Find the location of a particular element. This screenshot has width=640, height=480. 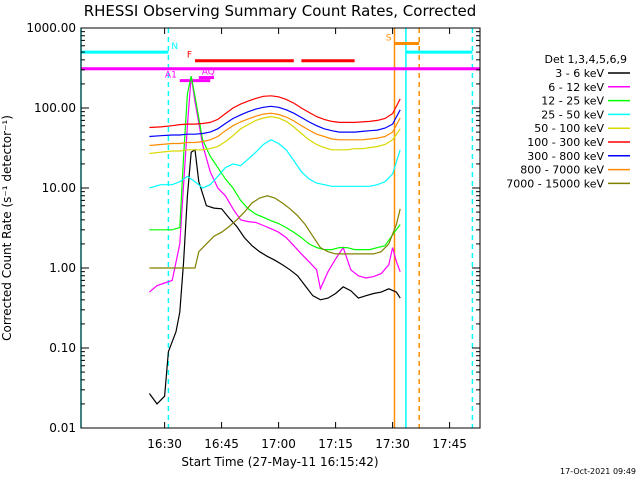

legend-label-4: 50 - 100 keV is located at coordinates (569, 128).